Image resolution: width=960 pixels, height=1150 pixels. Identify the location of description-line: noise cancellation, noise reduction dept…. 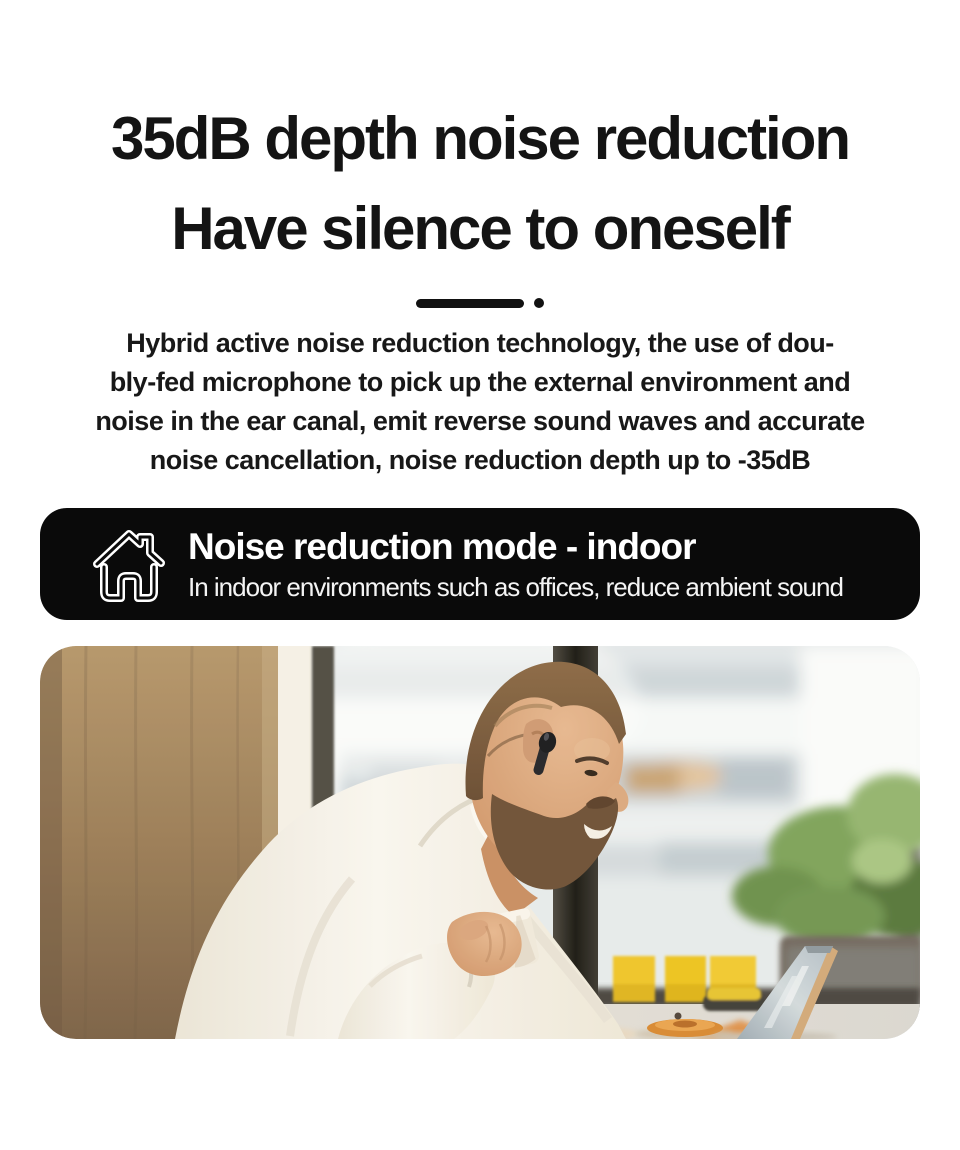
(480, 460).